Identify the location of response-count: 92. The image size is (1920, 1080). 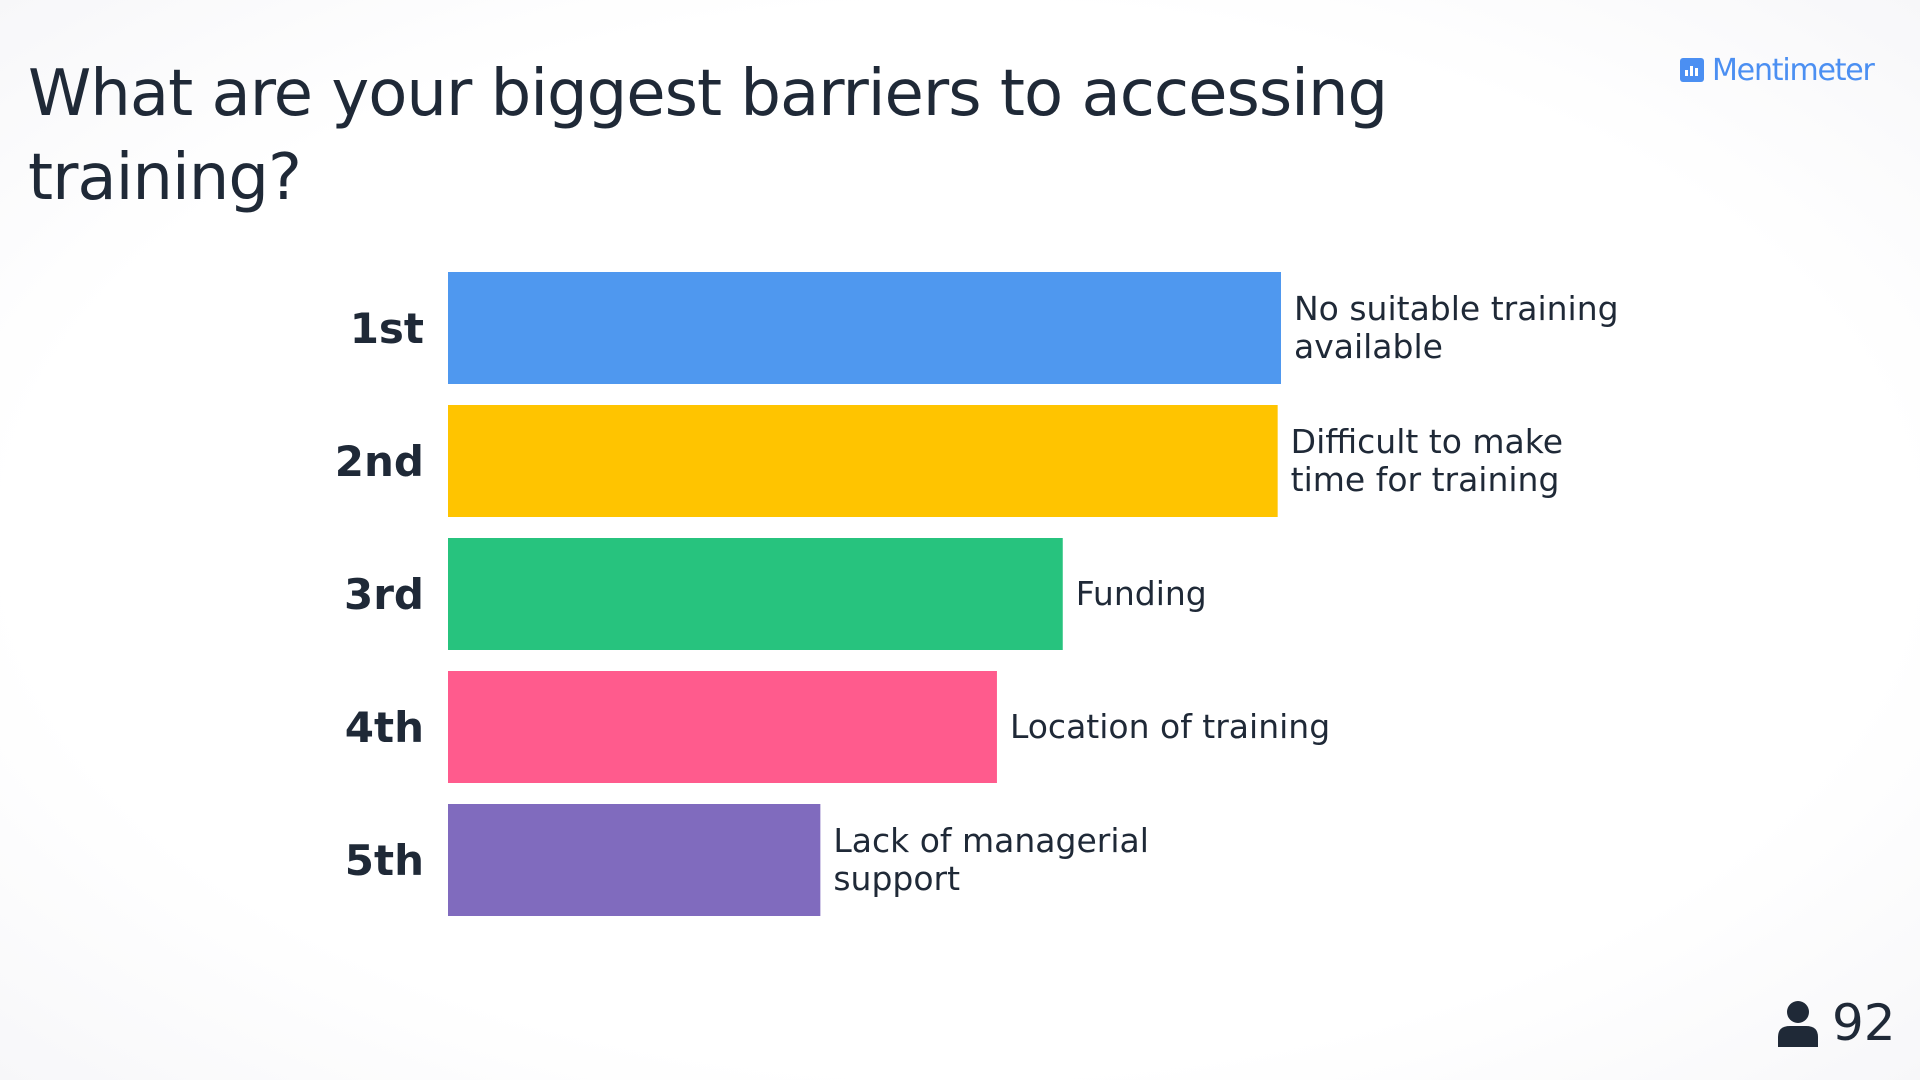
(1864, 1023).